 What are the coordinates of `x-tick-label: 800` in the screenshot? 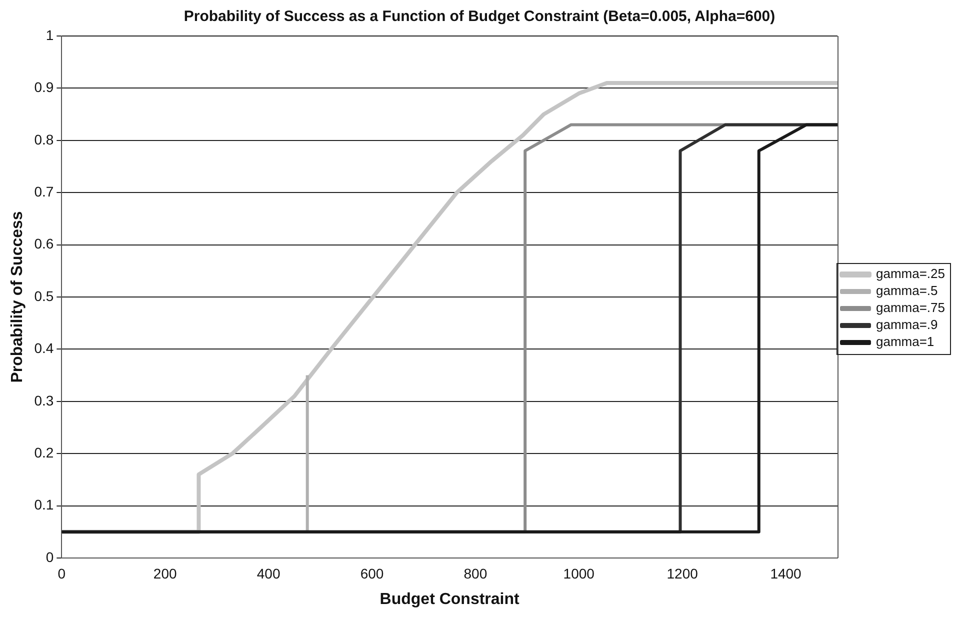 It's located at (476, 573).